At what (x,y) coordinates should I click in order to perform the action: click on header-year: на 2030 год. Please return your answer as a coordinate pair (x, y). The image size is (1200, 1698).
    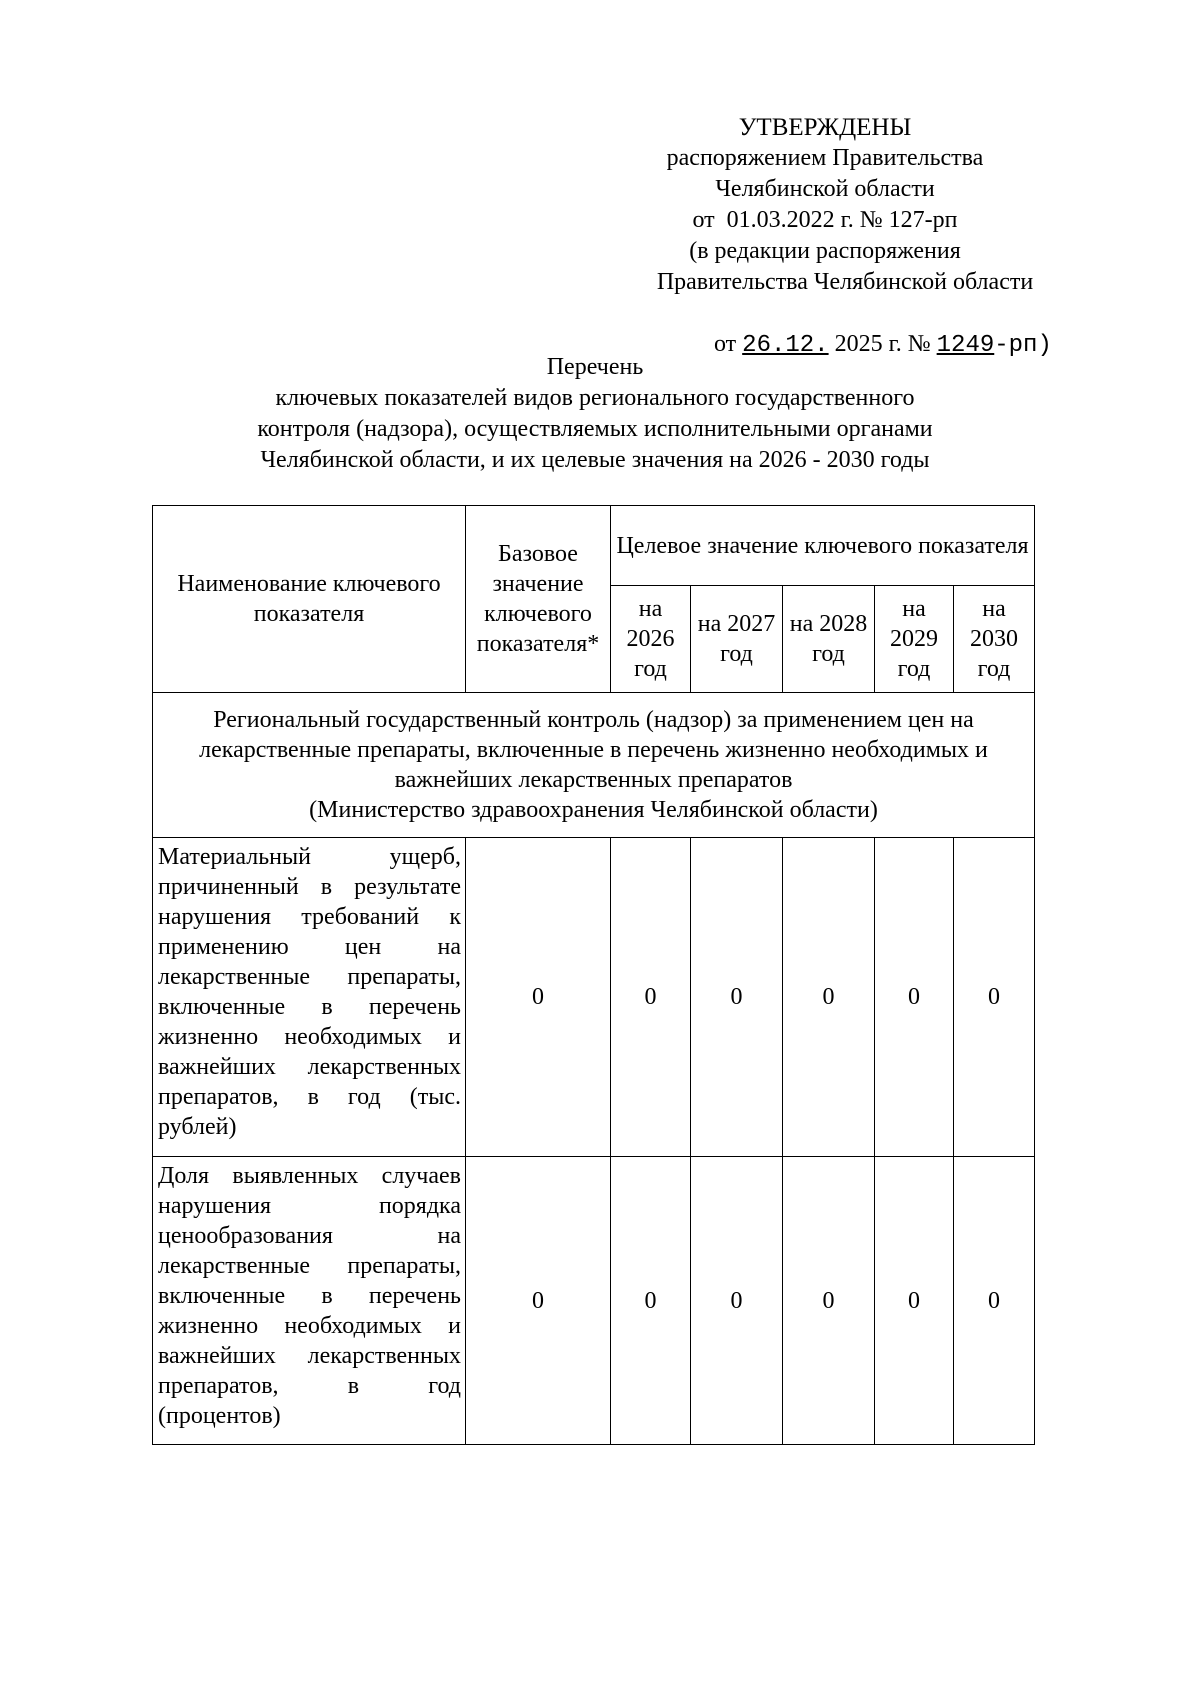
    Looking at the image, I should click on (994, 639).